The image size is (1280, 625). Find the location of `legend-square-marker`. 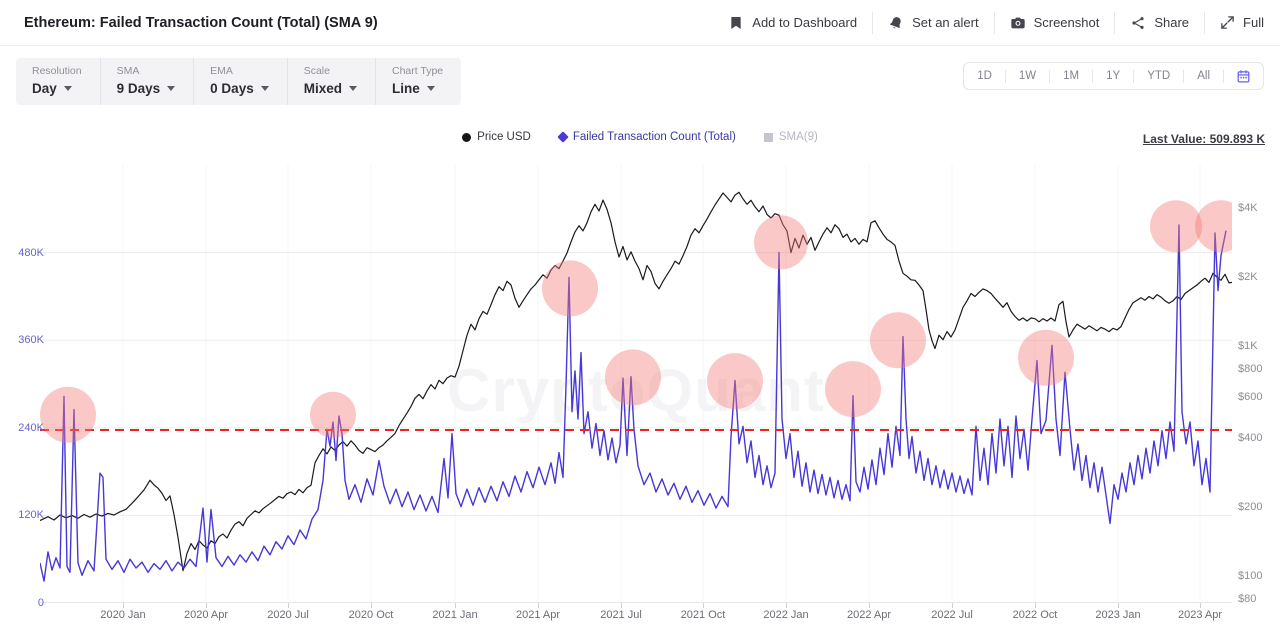

legend-square-marker is located at coordinates (768, 137).